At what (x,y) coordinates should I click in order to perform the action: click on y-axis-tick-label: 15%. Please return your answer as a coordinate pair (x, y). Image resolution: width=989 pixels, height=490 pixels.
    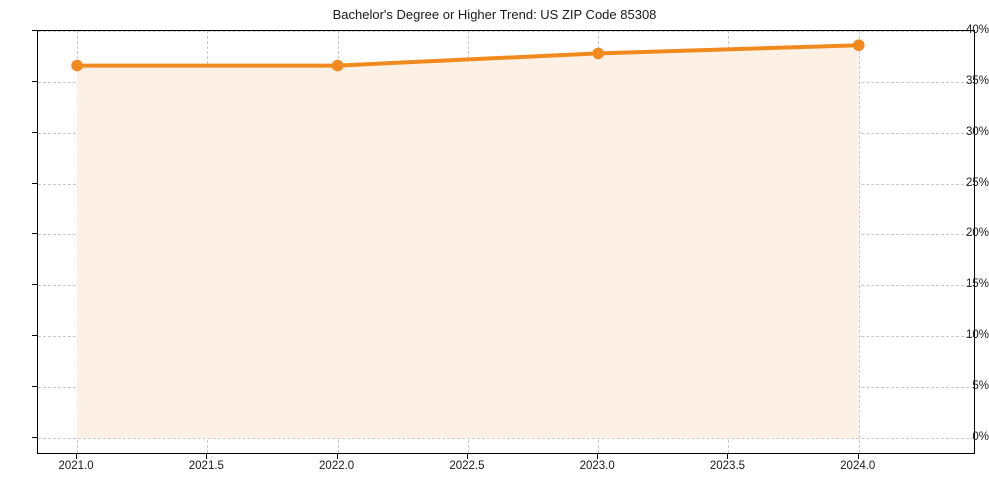
    Looking at the image, I should click on (977, 284).